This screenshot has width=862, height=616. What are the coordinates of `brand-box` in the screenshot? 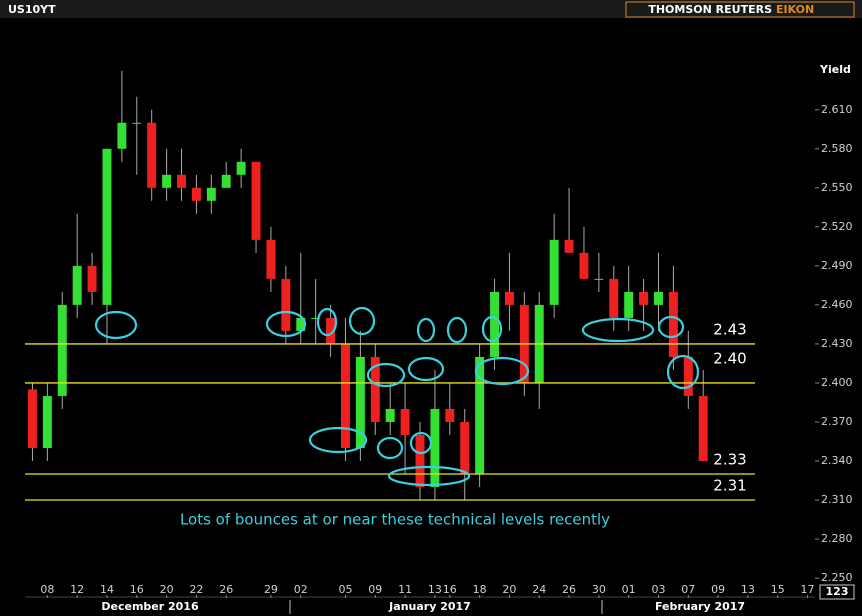 It's located at (740, 9).